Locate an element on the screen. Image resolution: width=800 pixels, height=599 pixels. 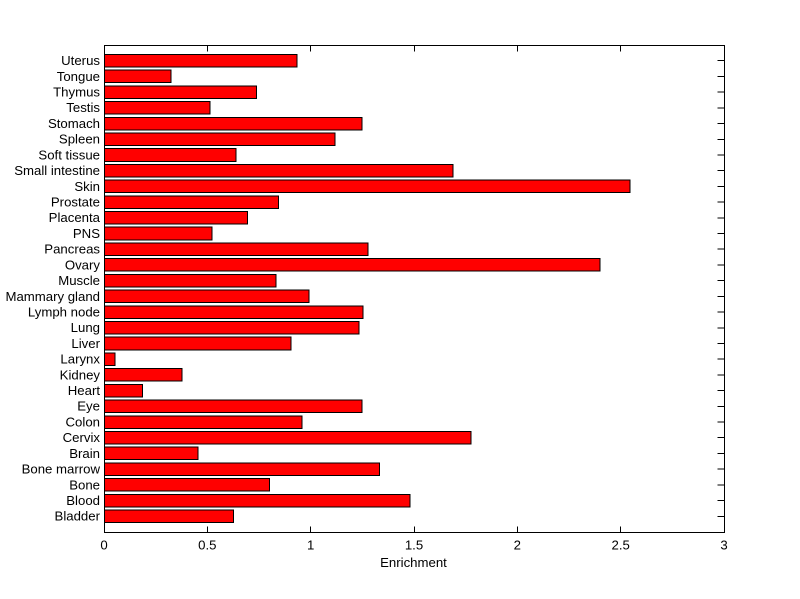
svg-text: Uterus is located at coordinates (80, 60).